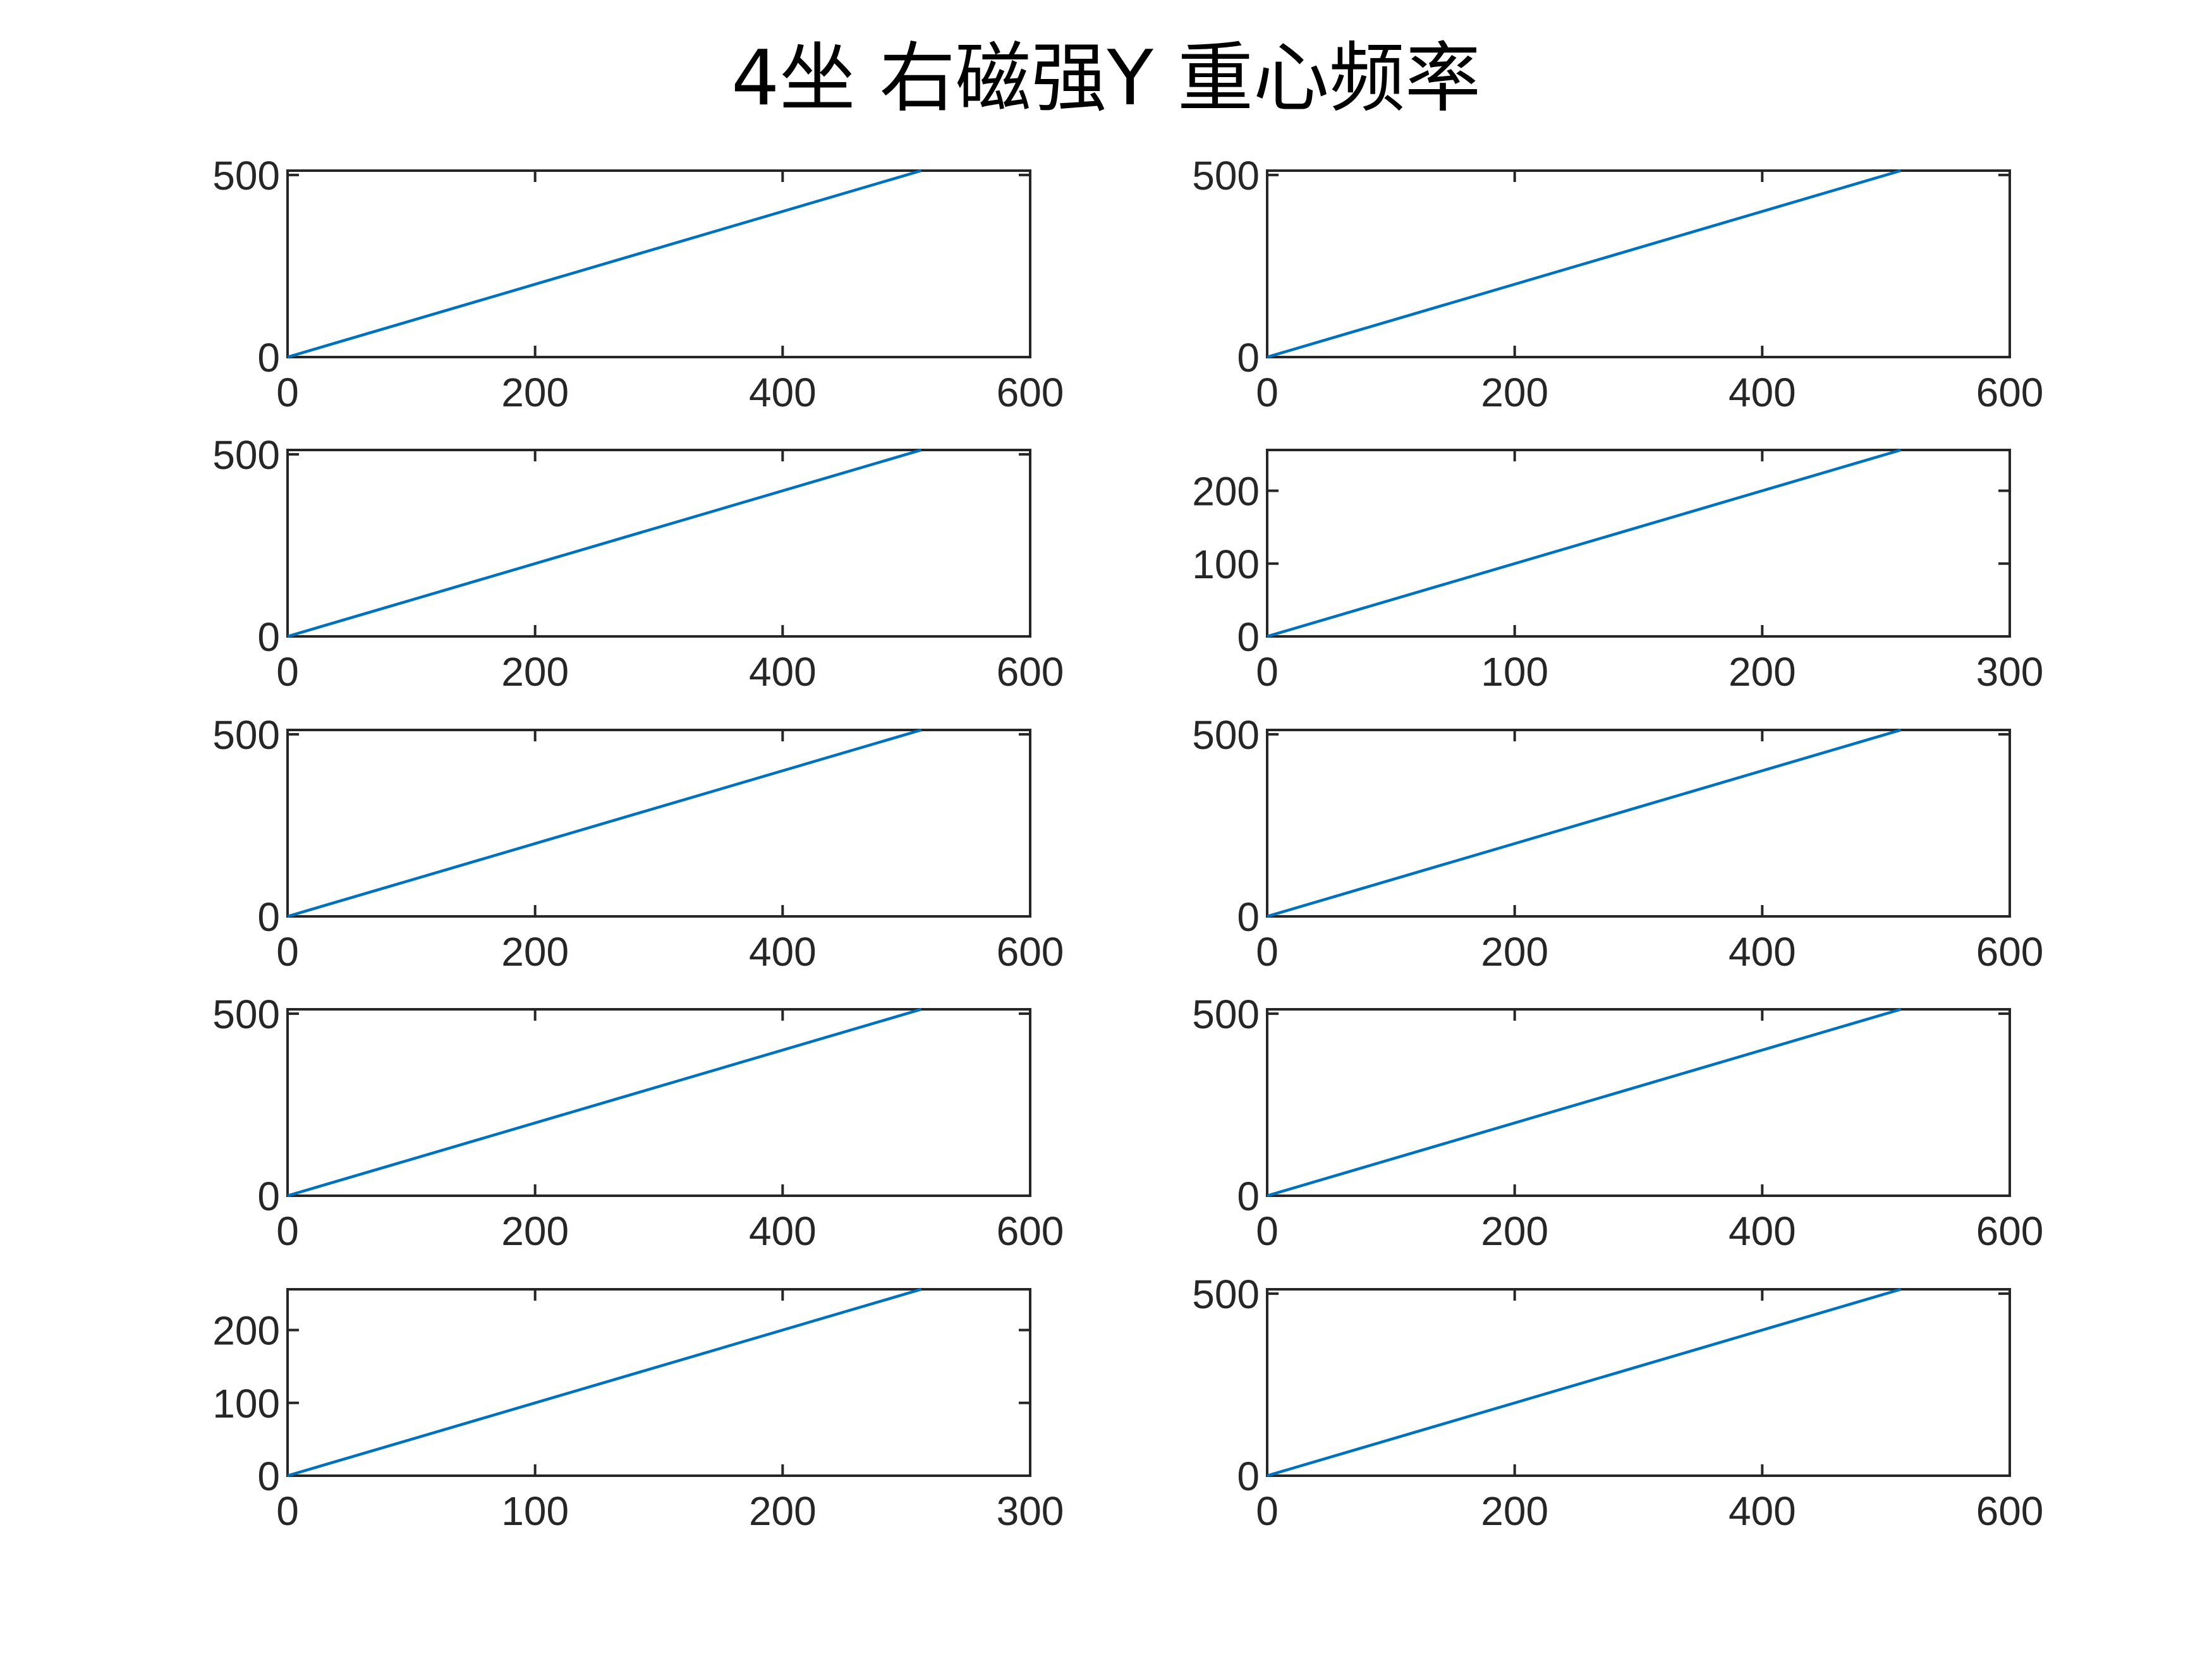 The height and width of the screenshot is (1659, 2212). I want to click on subplot-4: 0 100 200 300 0 100 200, so click(1618, 571).